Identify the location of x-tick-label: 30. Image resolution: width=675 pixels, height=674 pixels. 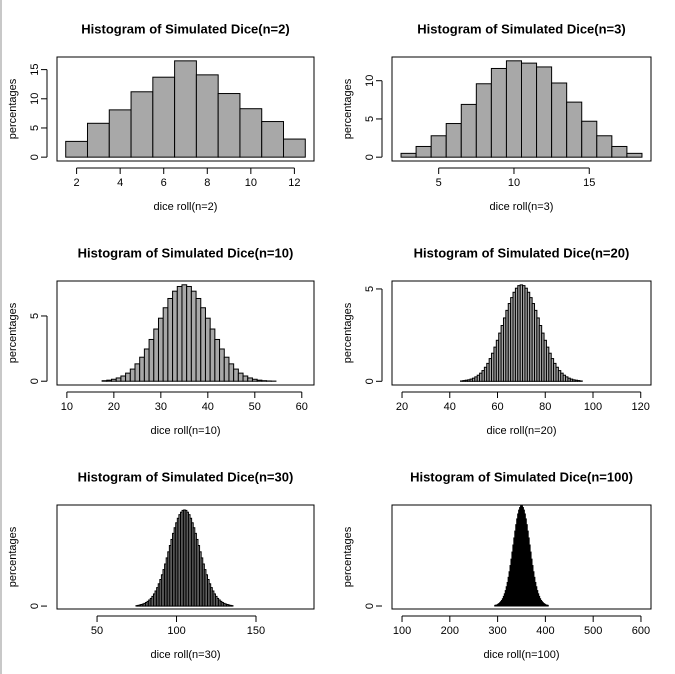
(161, 407).